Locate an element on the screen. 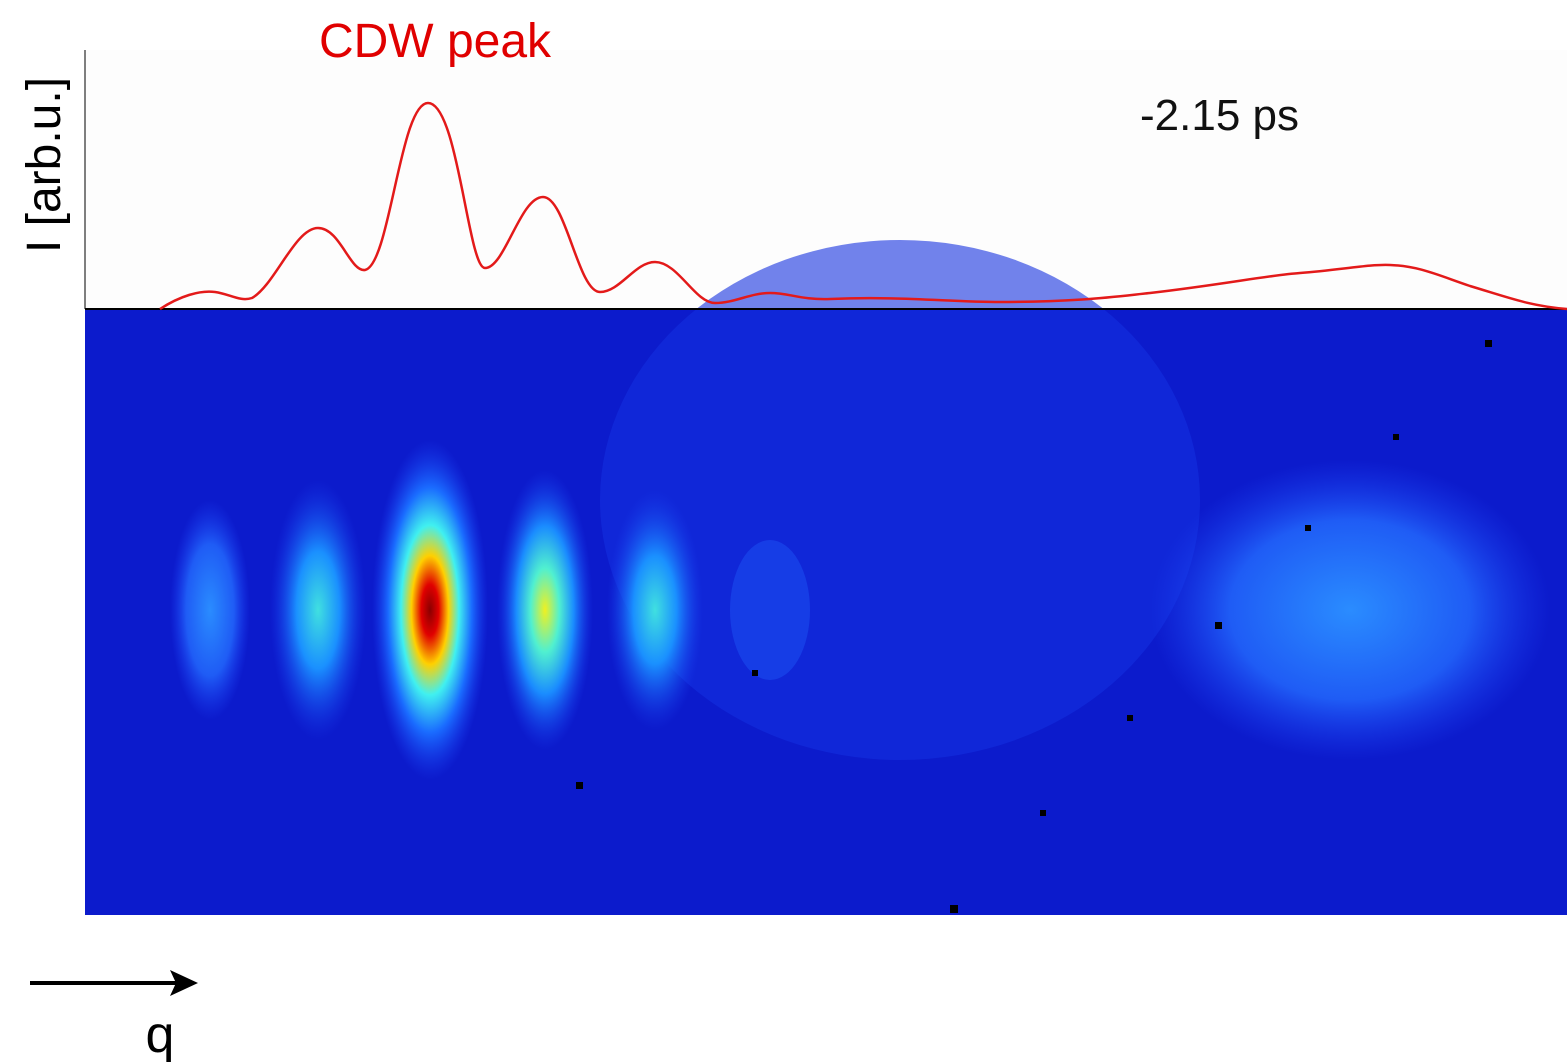 This screenshot has height=1062, width=1567. broad-peak is located at coordinates (1350, 610).